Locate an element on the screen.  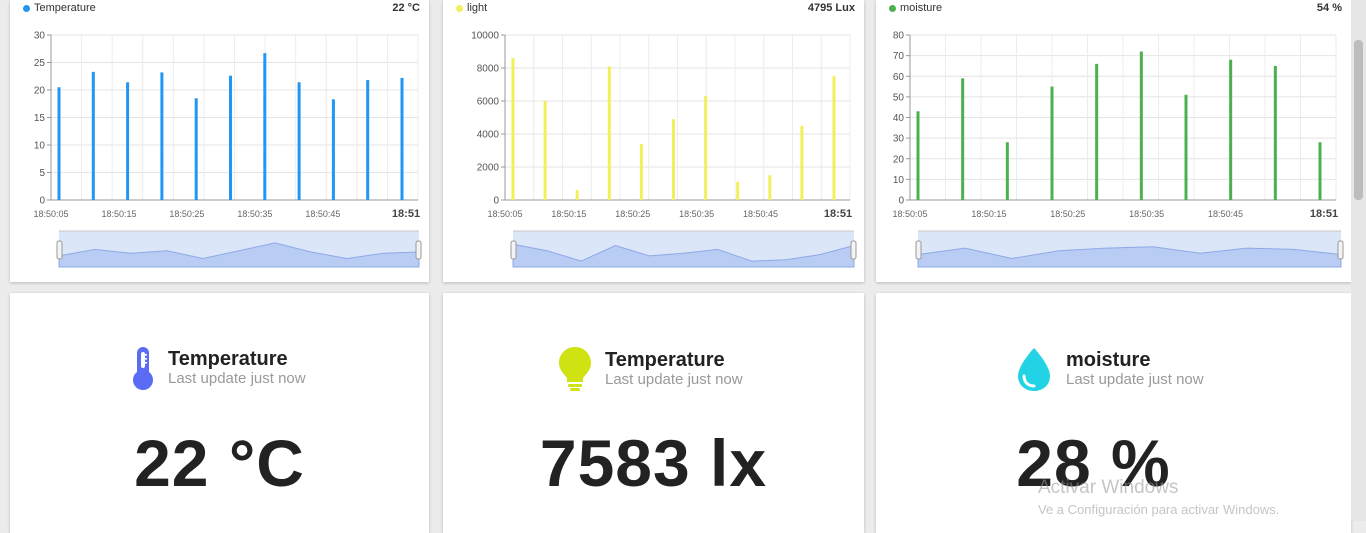
y-tick-label: 60 is located at coordinates (899, 77).